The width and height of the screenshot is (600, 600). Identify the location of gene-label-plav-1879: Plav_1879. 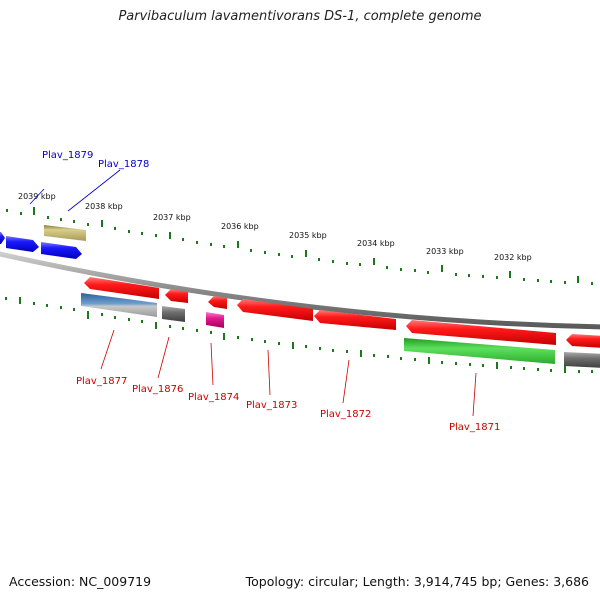
(67, 155).